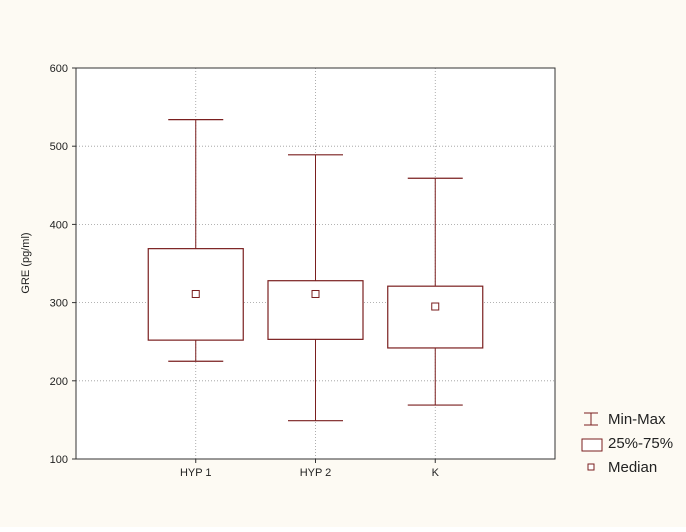  Describe the element at coordinates (592, 445) in the screenshot. I see `iqr-icon` at that location.